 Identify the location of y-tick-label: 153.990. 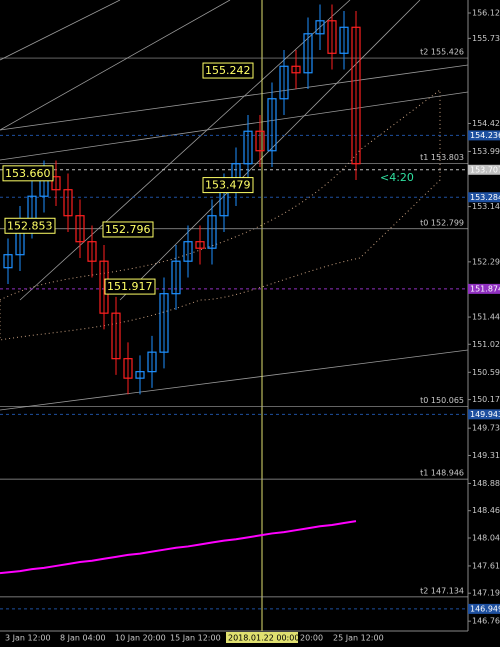
(486, 151).